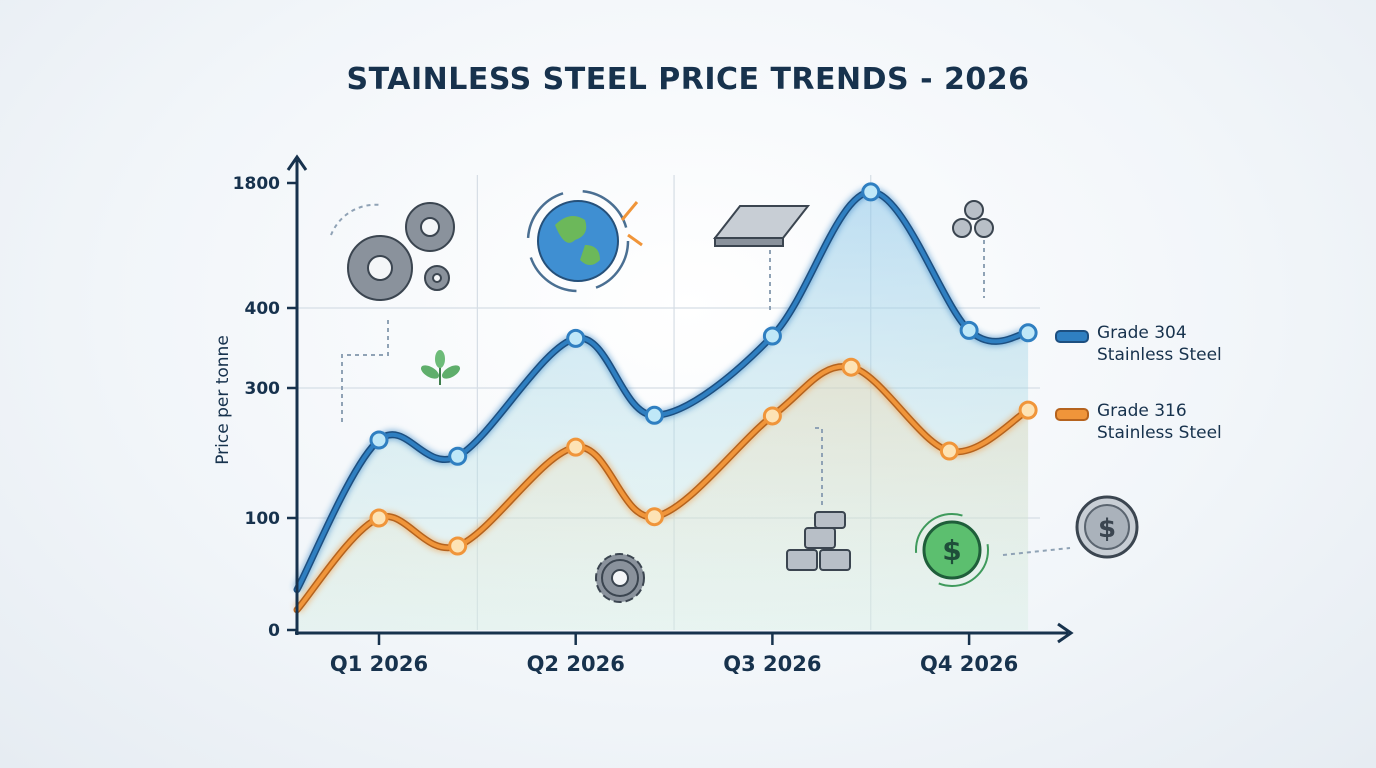 The image size is (1376, 768). What do you see at coordinates (263, 519) in the screenshot?
I see `y-tick-label: 100` at bounding box center [263, 519].